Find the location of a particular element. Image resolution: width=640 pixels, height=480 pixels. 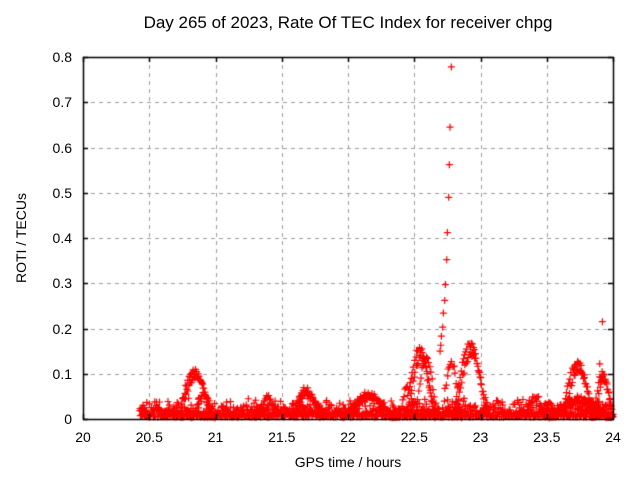

y-tick-label: 0.8 is located at coordinates (62, 57).